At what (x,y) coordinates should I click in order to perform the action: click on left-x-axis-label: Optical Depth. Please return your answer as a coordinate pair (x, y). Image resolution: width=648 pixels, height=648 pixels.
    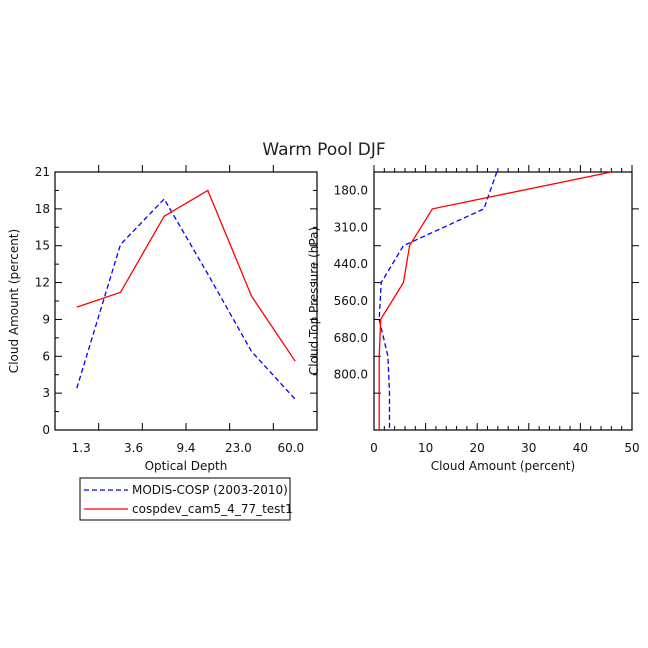
    Looking at the image, I should click on (186, 466).